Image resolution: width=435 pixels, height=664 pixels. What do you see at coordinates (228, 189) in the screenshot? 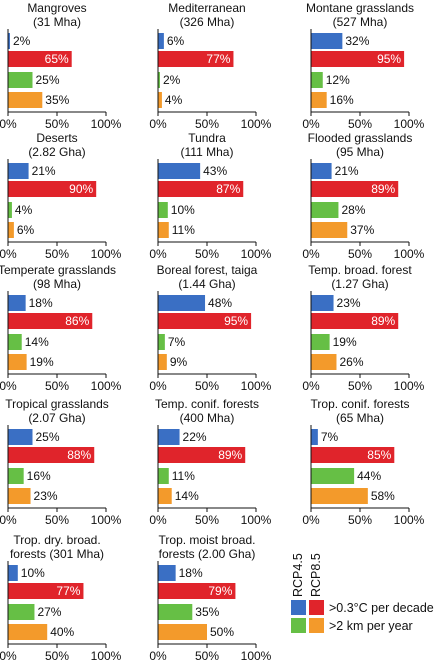
I see `data-label-velocity-rcp85: 87%` at bounding box center [228, 189].